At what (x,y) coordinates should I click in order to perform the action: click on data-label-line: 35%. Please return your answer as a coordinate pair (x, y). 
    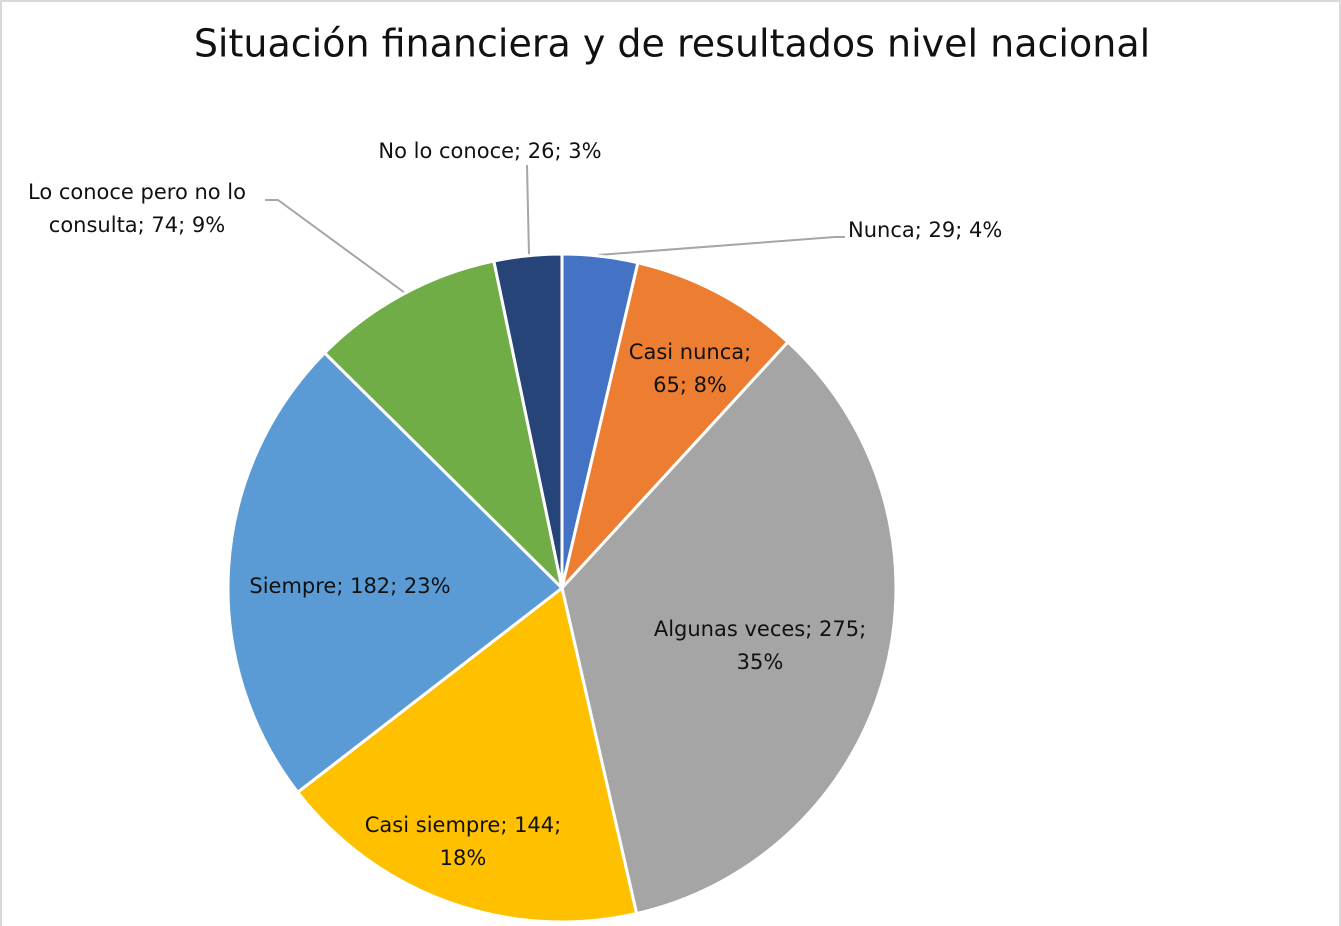
    Looking at the image, I should click on (760, 662).